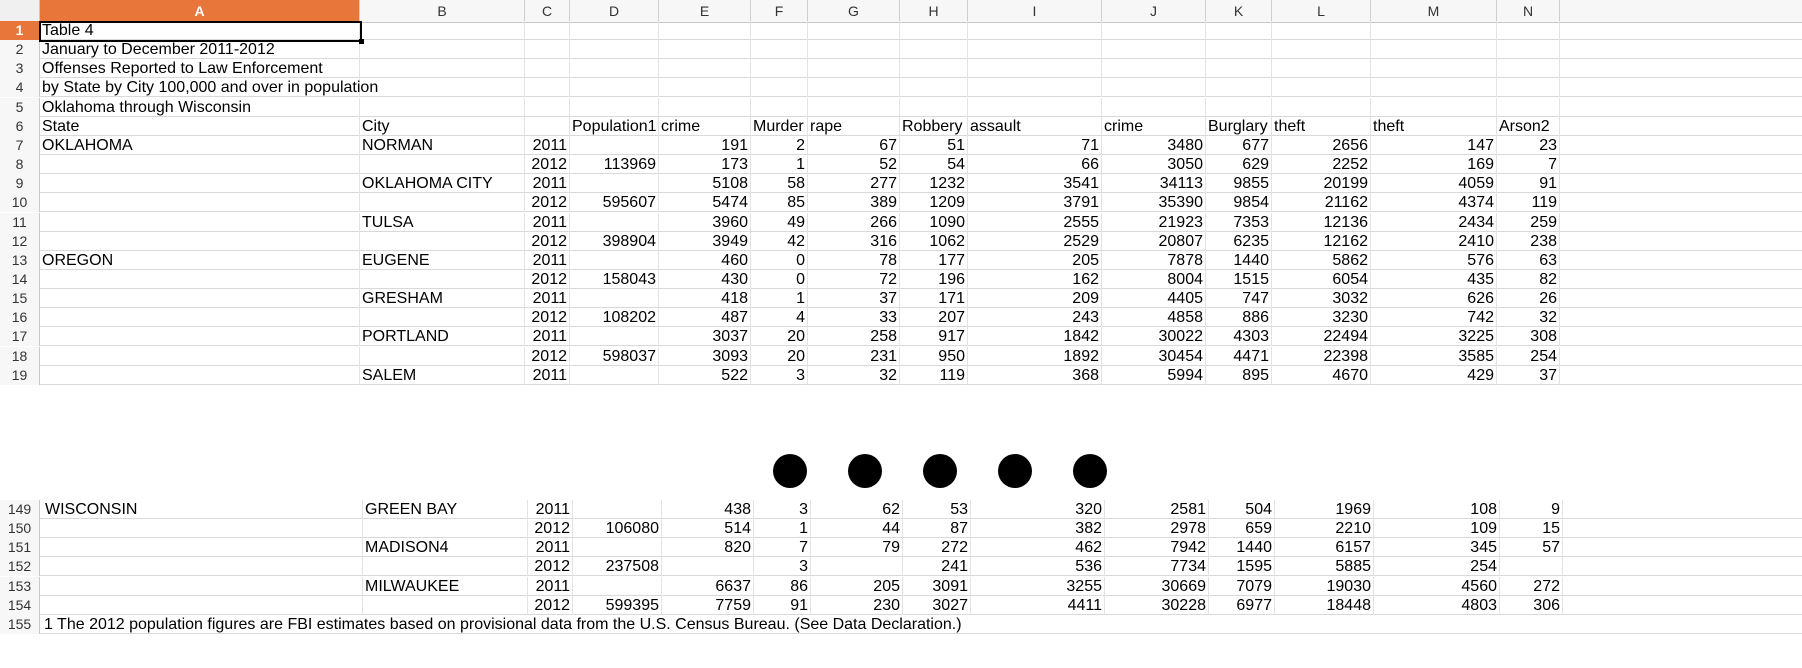  I want to click on cell-n8: 7, so click(1528, 165).